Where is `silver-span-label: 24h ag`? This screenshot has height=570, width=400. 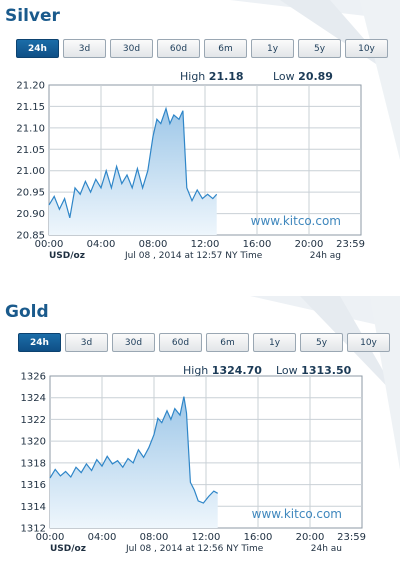 silver-span-label: 24h ag is located at coordinates (325, 256).